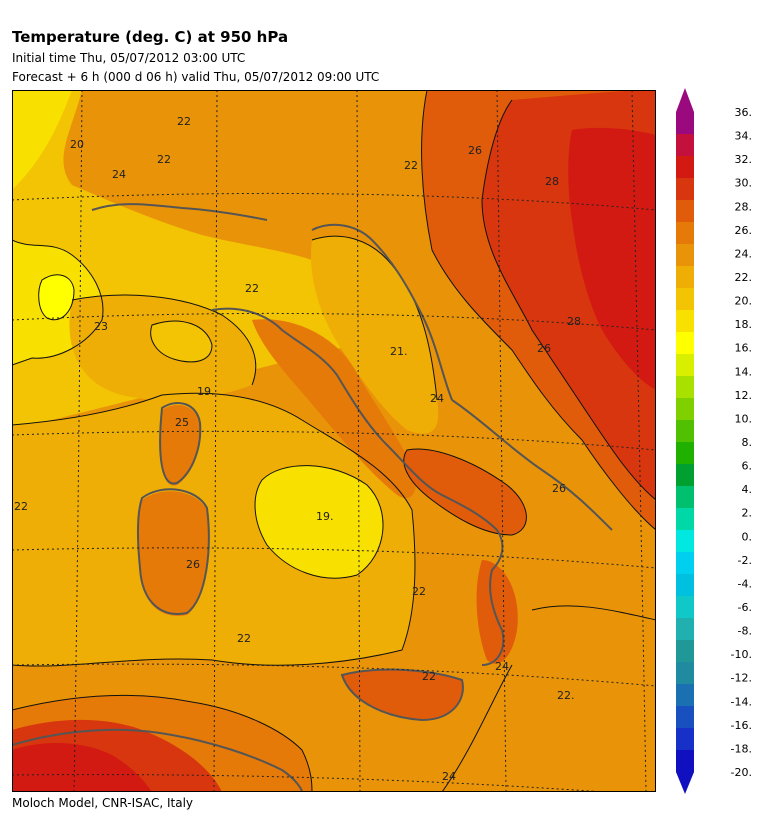 This screenshot has width=760, height=828. I want to click on color-scale-label: -8., so click(745, 631).